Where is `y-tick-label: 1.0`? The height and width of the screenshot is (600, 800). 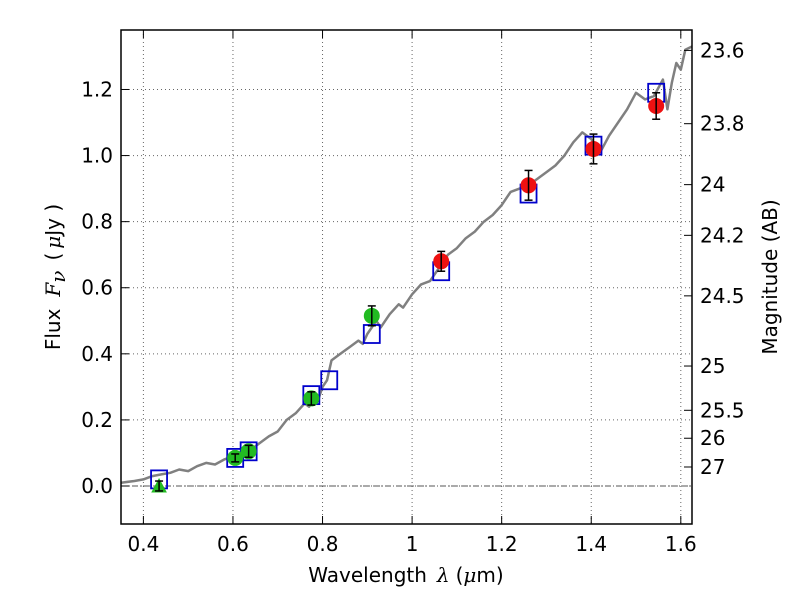 y-tick-label: 1.0 is located at coordinates (97, 156).